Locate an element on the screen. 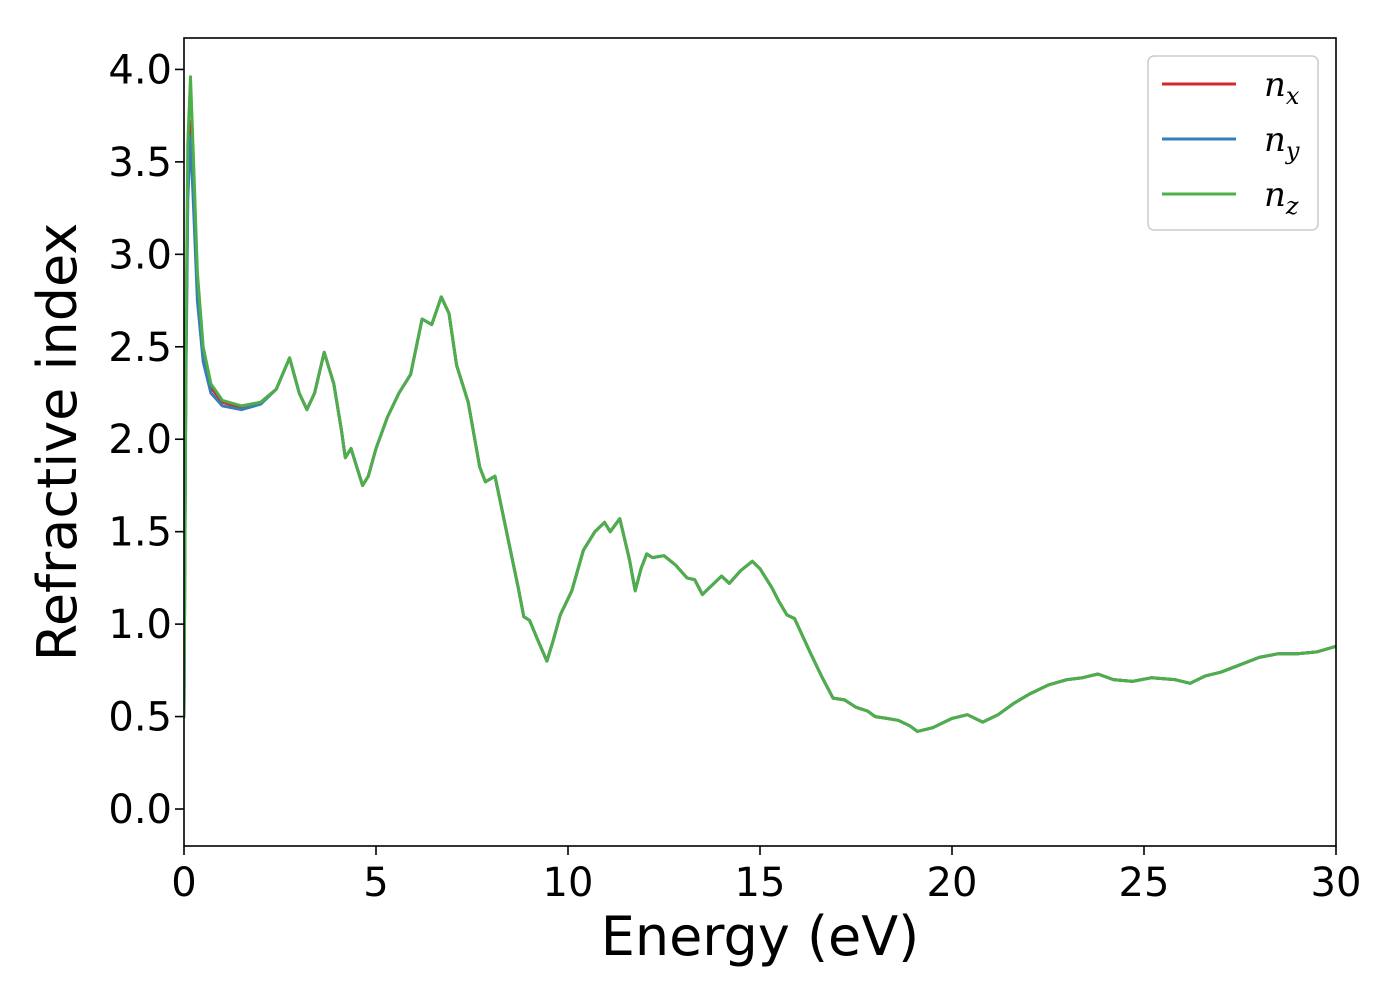  x-axis-ticks: 0 5 10 15 20 25 30 is located at coordinates (766, 876).